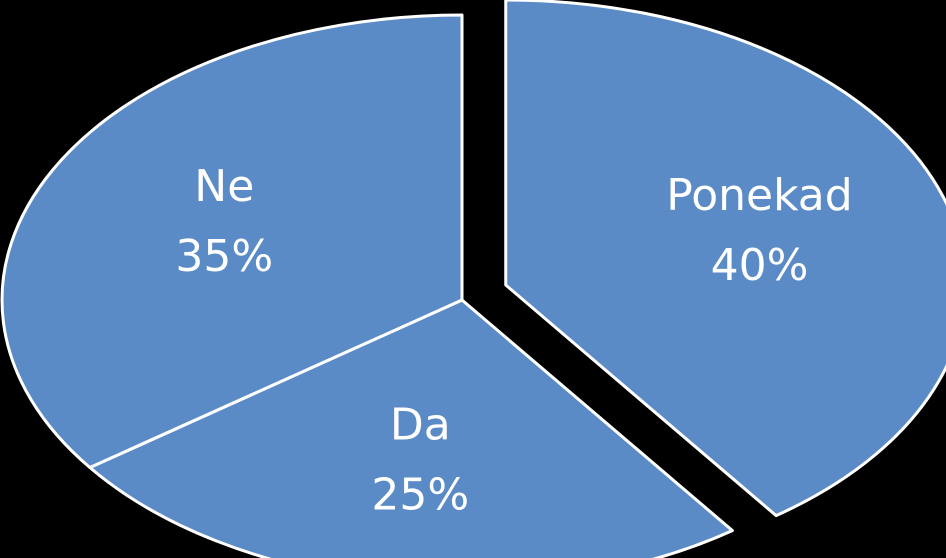 This screenshot has width=946, height=558. What do you see at coordinates (224, 186) in the screenshot?
I see `slice-category-label: Ne` at bounding box center [224, 186].